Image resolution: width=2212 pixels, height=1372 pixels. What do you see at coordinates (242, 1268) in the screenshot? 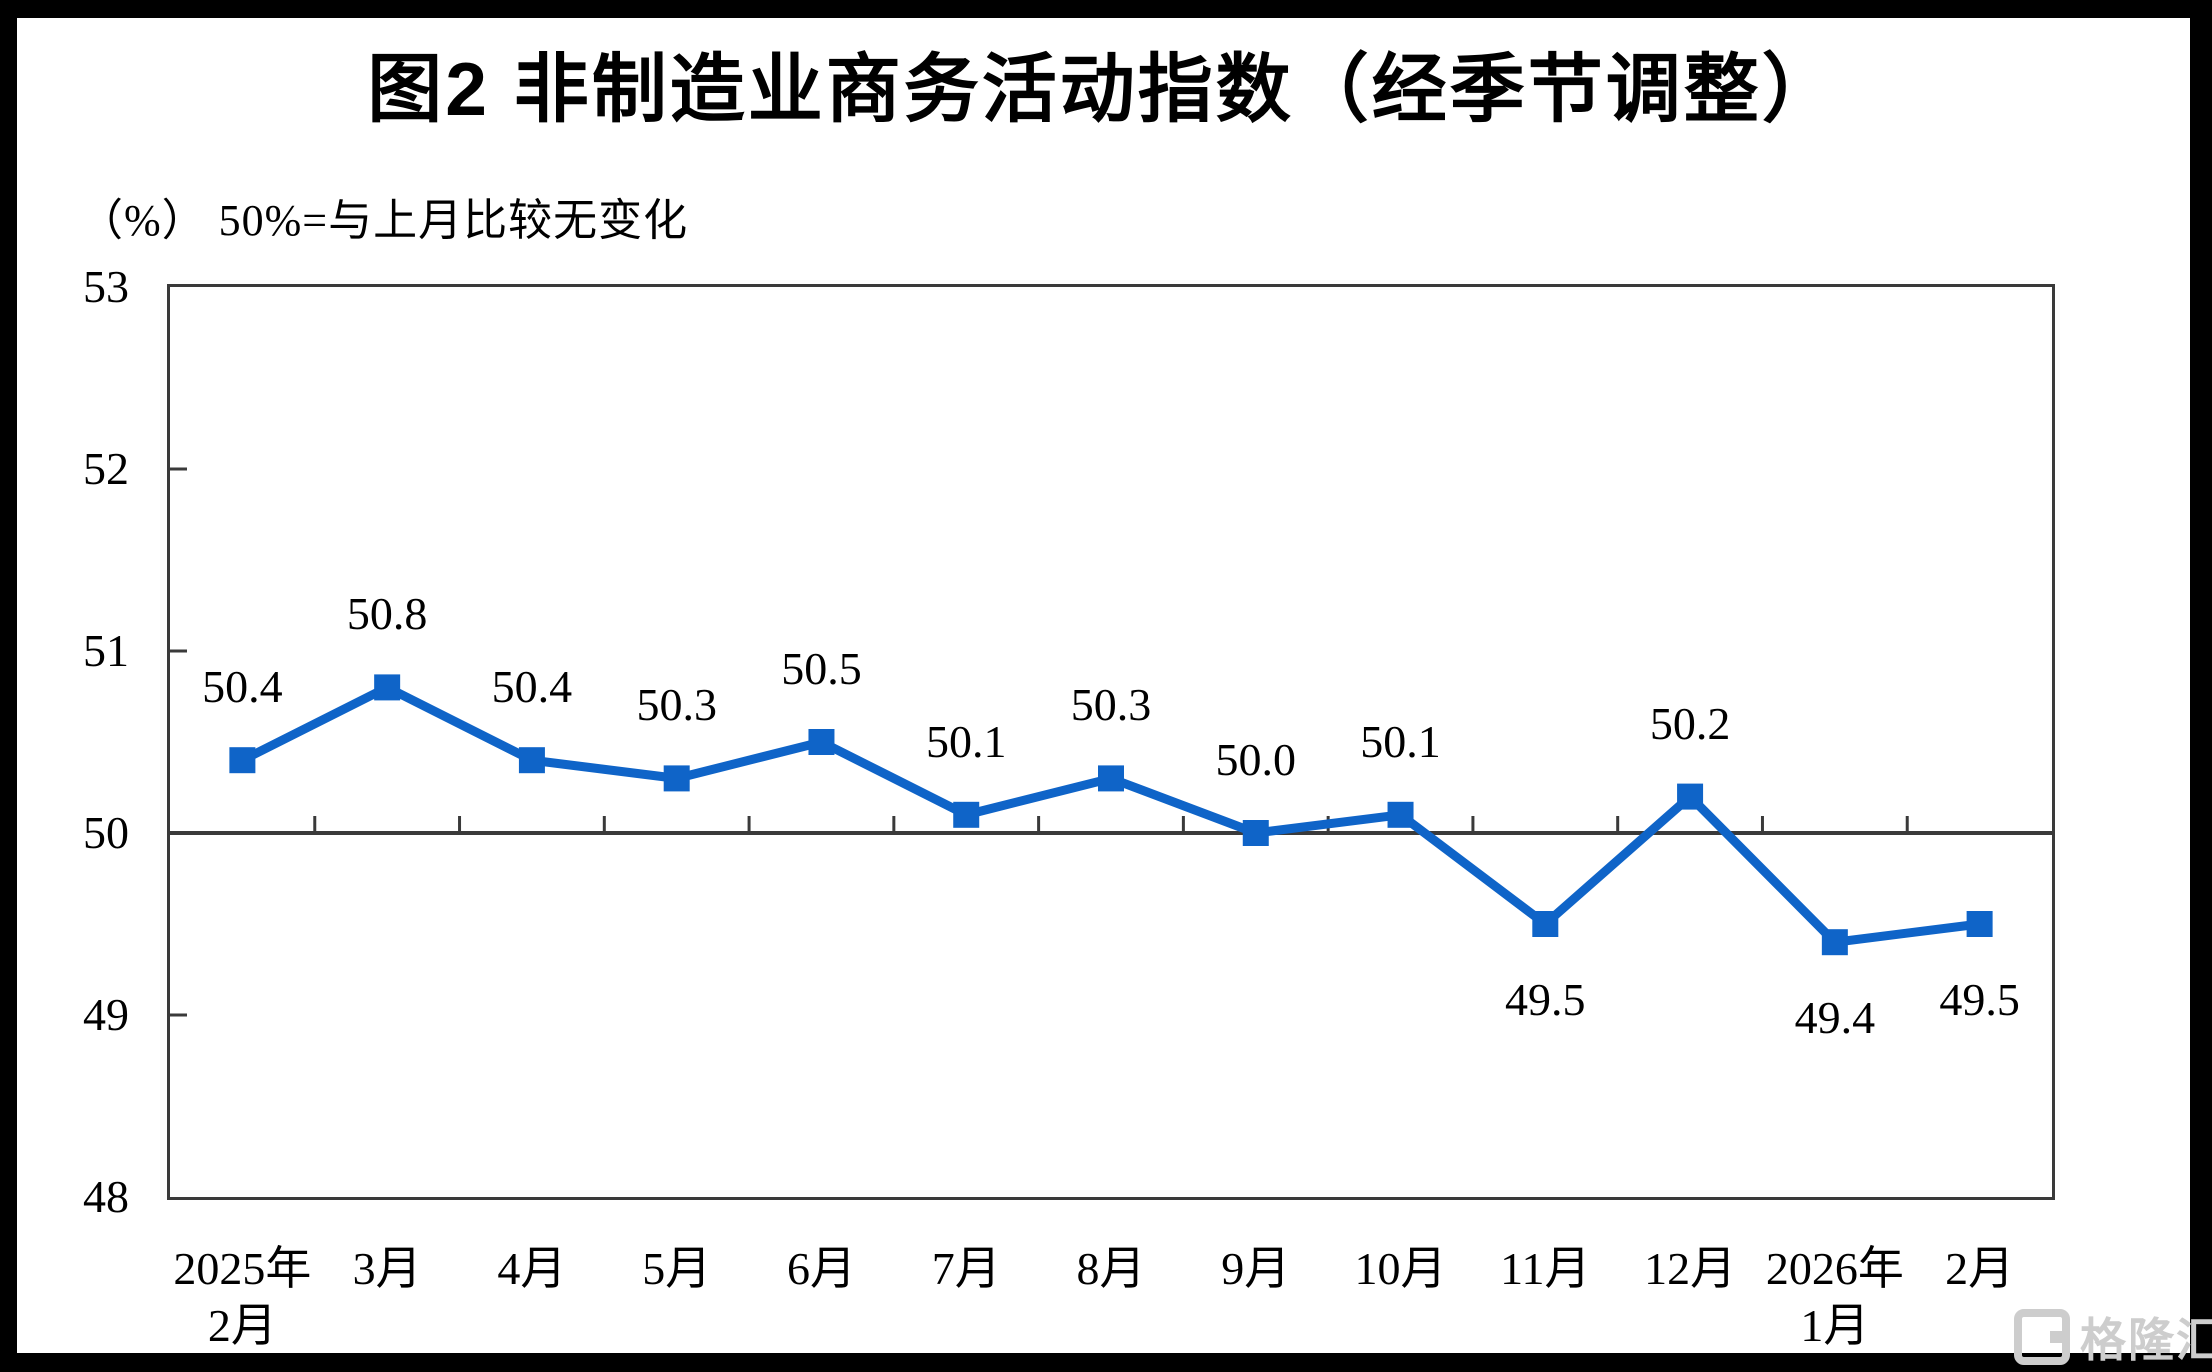
I see `x-axis-label-line: 2025年` at bounding box center [242, 1268].